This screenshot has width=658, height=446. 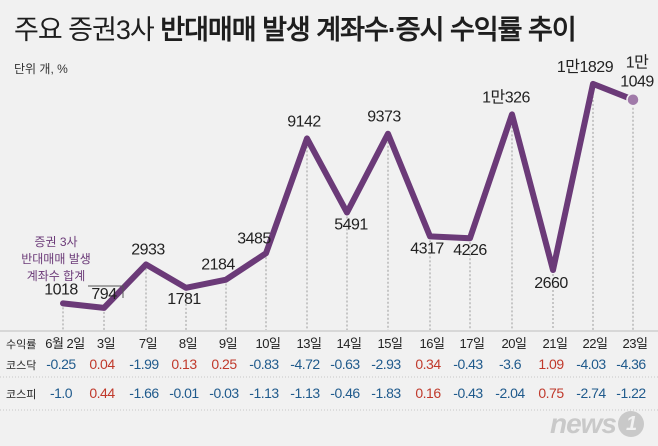 I want to click on data-label: 4226, so click(x=470, y=250).